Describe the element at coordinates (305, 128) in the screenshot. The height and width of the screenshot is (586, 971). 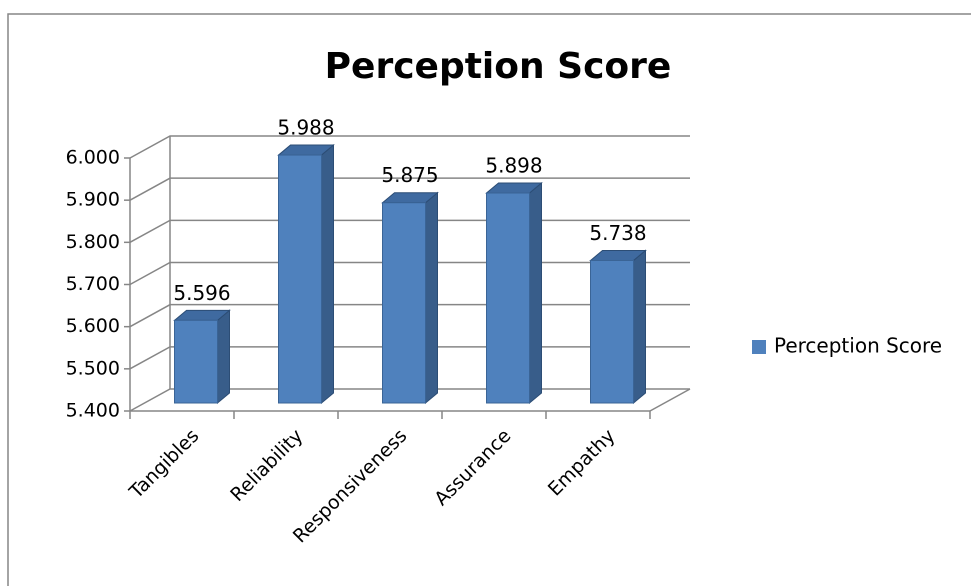
I see `data-label: 5.988` at that location.